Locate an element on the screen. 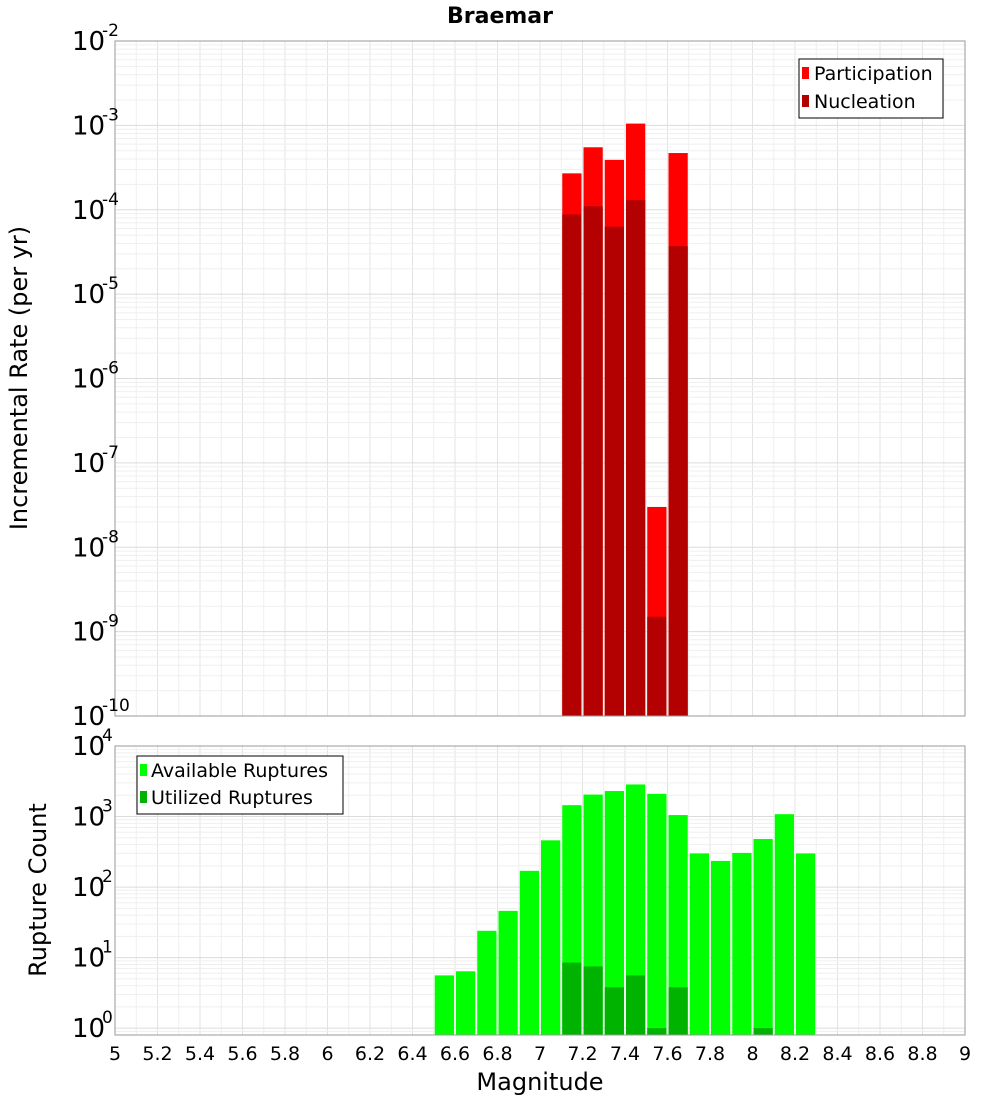 The image size is (1000, 1100). legend-label-participation: Participation is located at coordinates (873, 74).